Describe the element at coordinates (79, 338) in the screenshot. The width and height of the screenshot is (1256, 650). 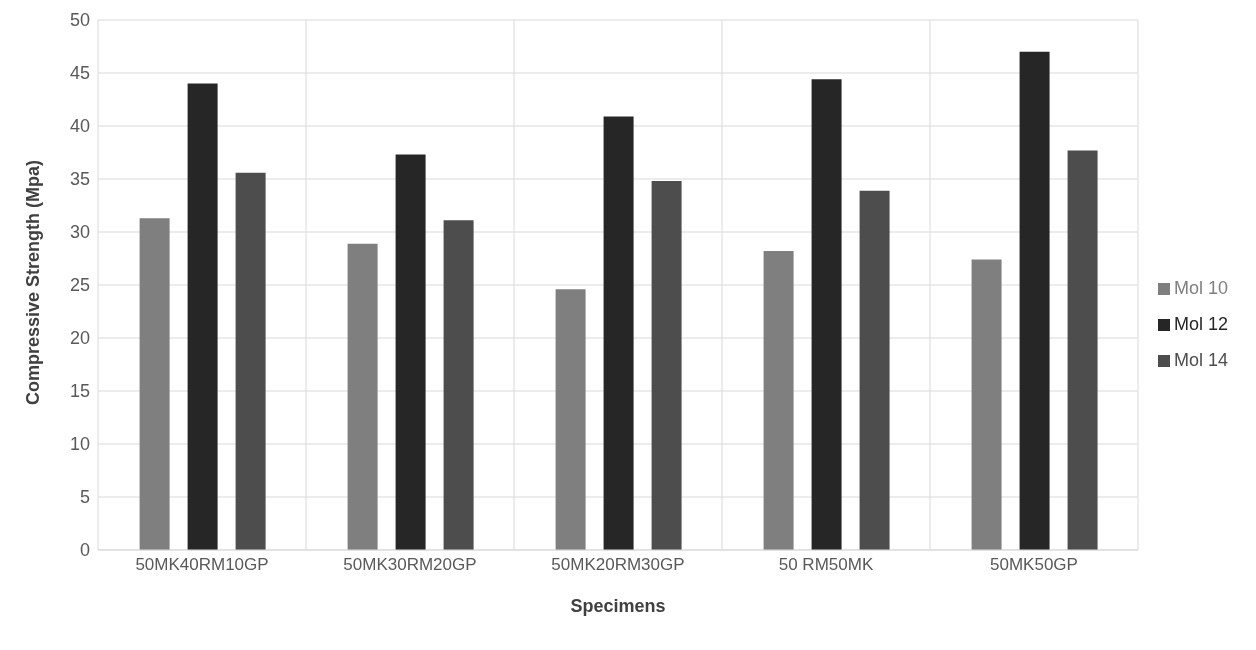
I see `y-tick-label: 20` at that location.